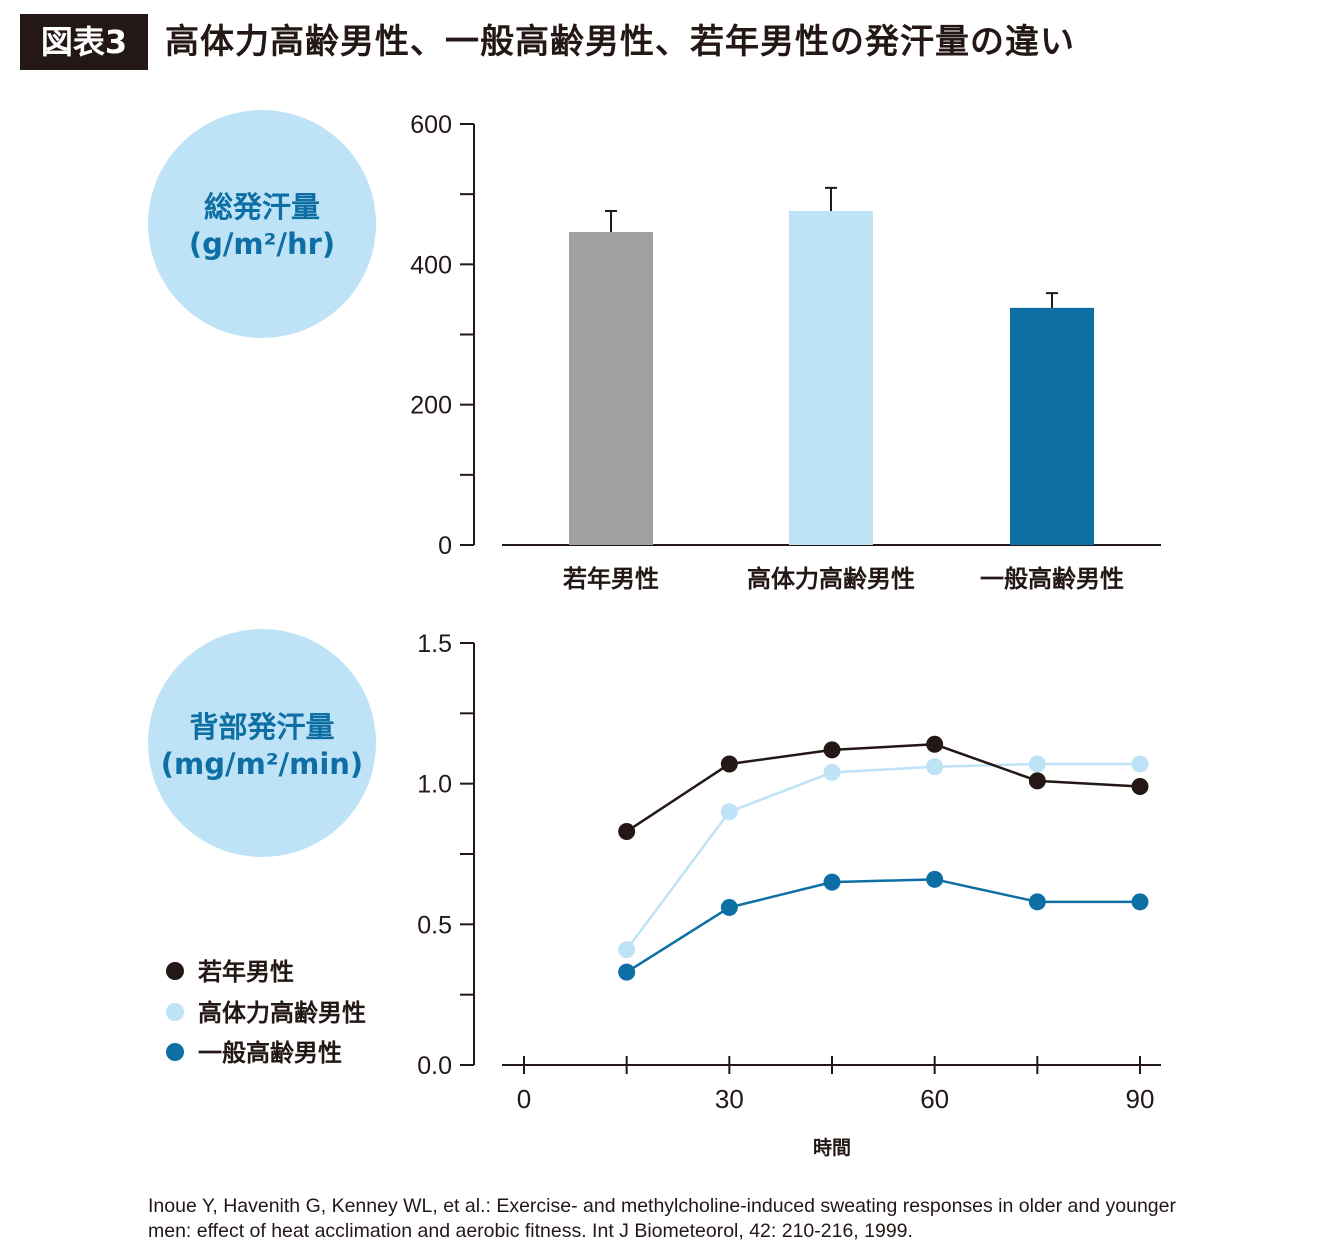 The width and height of the screenshot is (1340, 1255). I want to click on bar-category-label: 高体力高齢男性, so click(831, 579).